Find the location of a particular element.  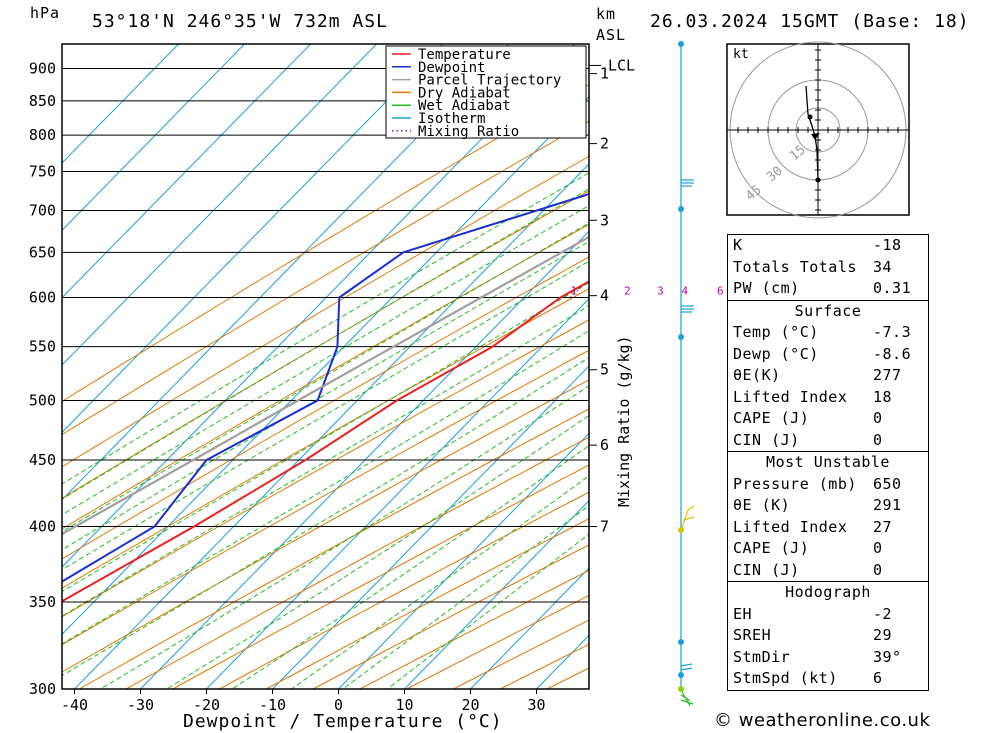

index-row: StmDir 39° is located at coordinates (817, 656).